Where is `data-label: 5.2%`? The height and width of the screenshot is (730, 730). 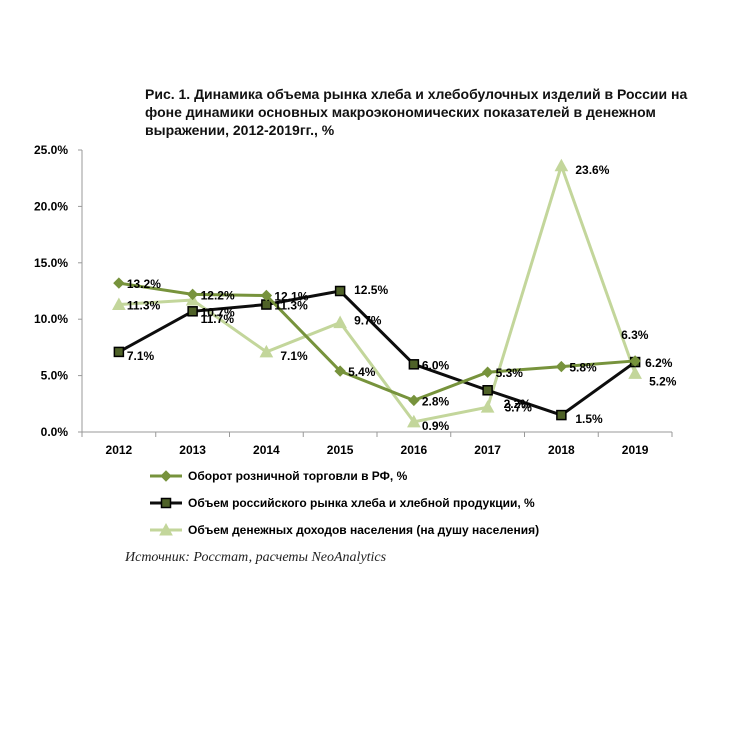 data-label: 5.2% is located at coordinates (663, 381).